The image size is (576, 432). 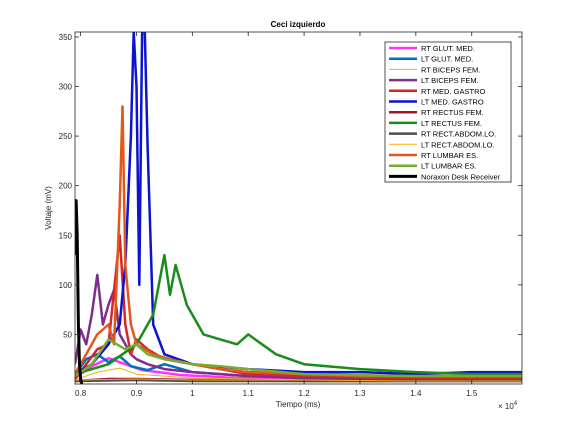 What do you see at coordinates (447, 59) in the screenshot?
I see `legend-label: LT GLUT. MED.` at bounding box center [447, 59].